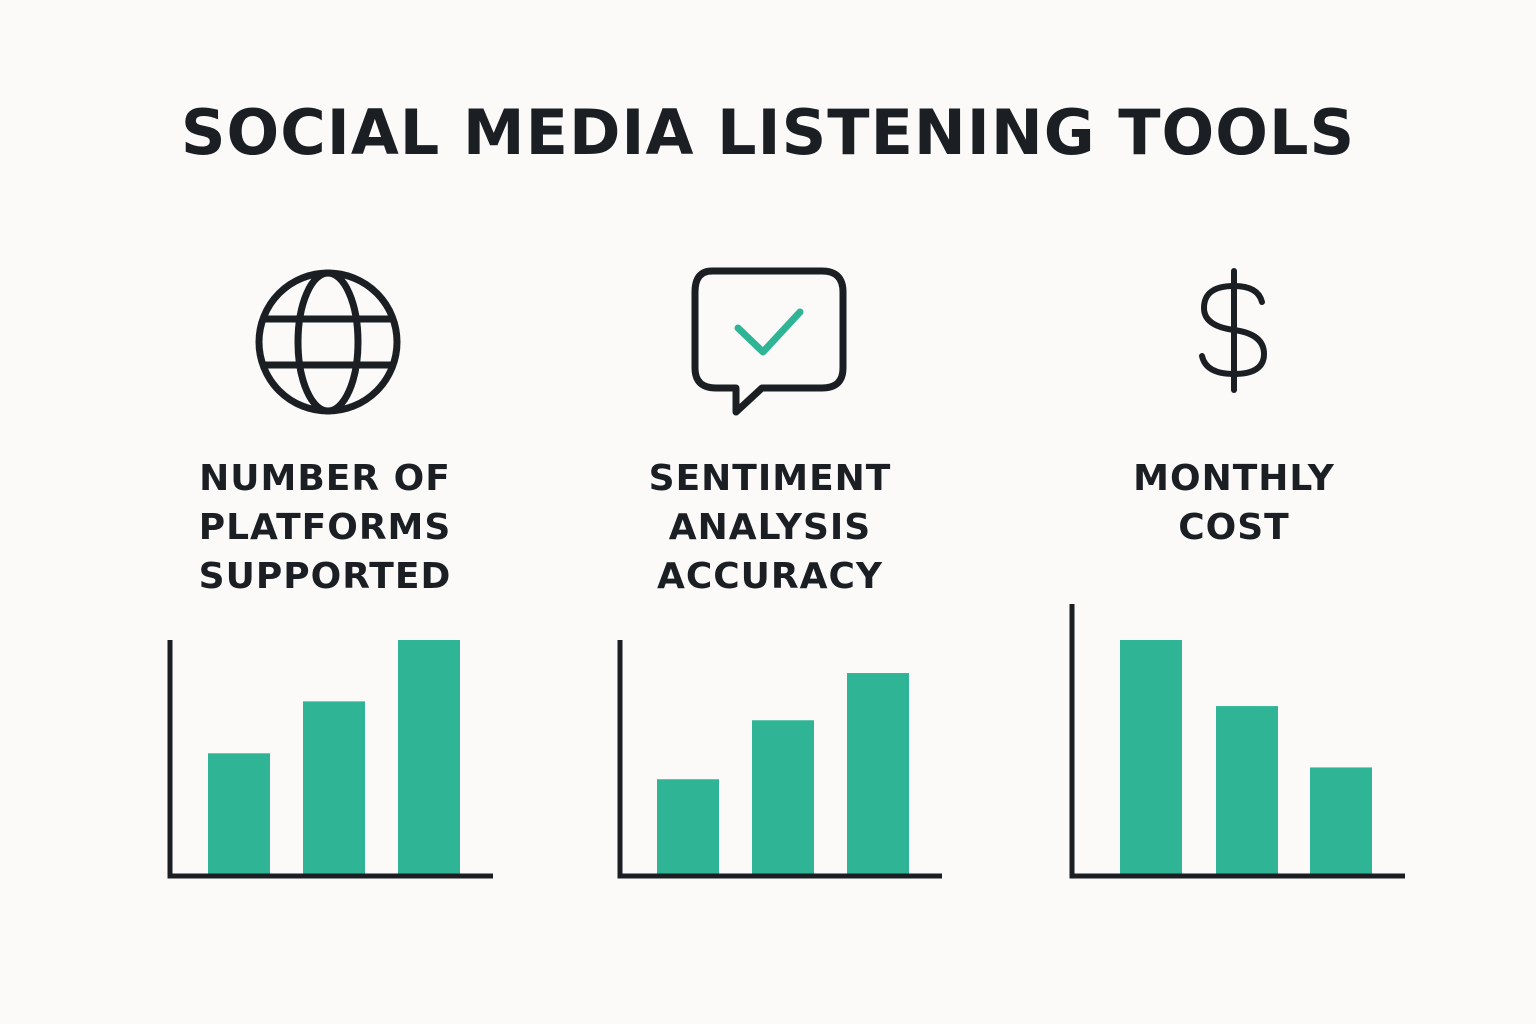 The width and height of the screenshot is (1536, 1024). Describe the element at coordinates (769, 576) in the screenshot. I see `label-line: ACCURACY` at that location.